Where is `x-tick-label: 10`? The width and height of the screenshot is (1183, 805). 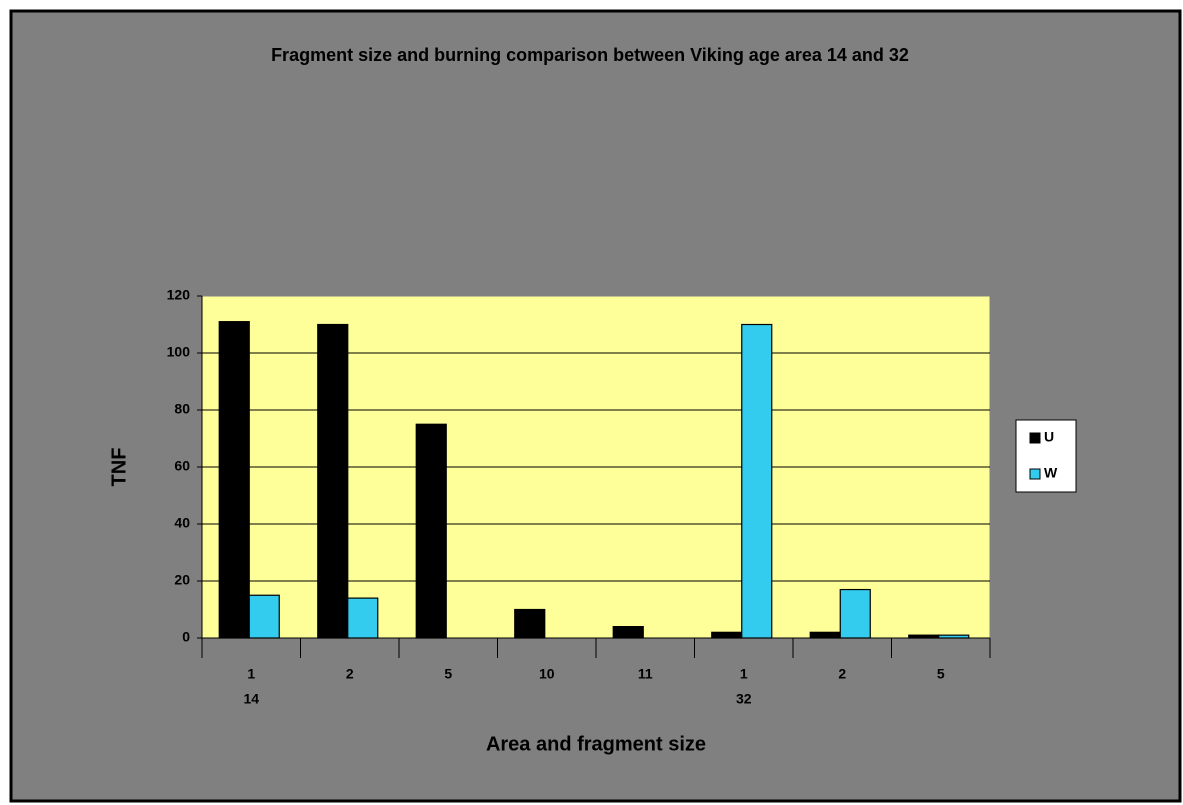
x-tick-label: 10 is located at coordinates (547, 674).